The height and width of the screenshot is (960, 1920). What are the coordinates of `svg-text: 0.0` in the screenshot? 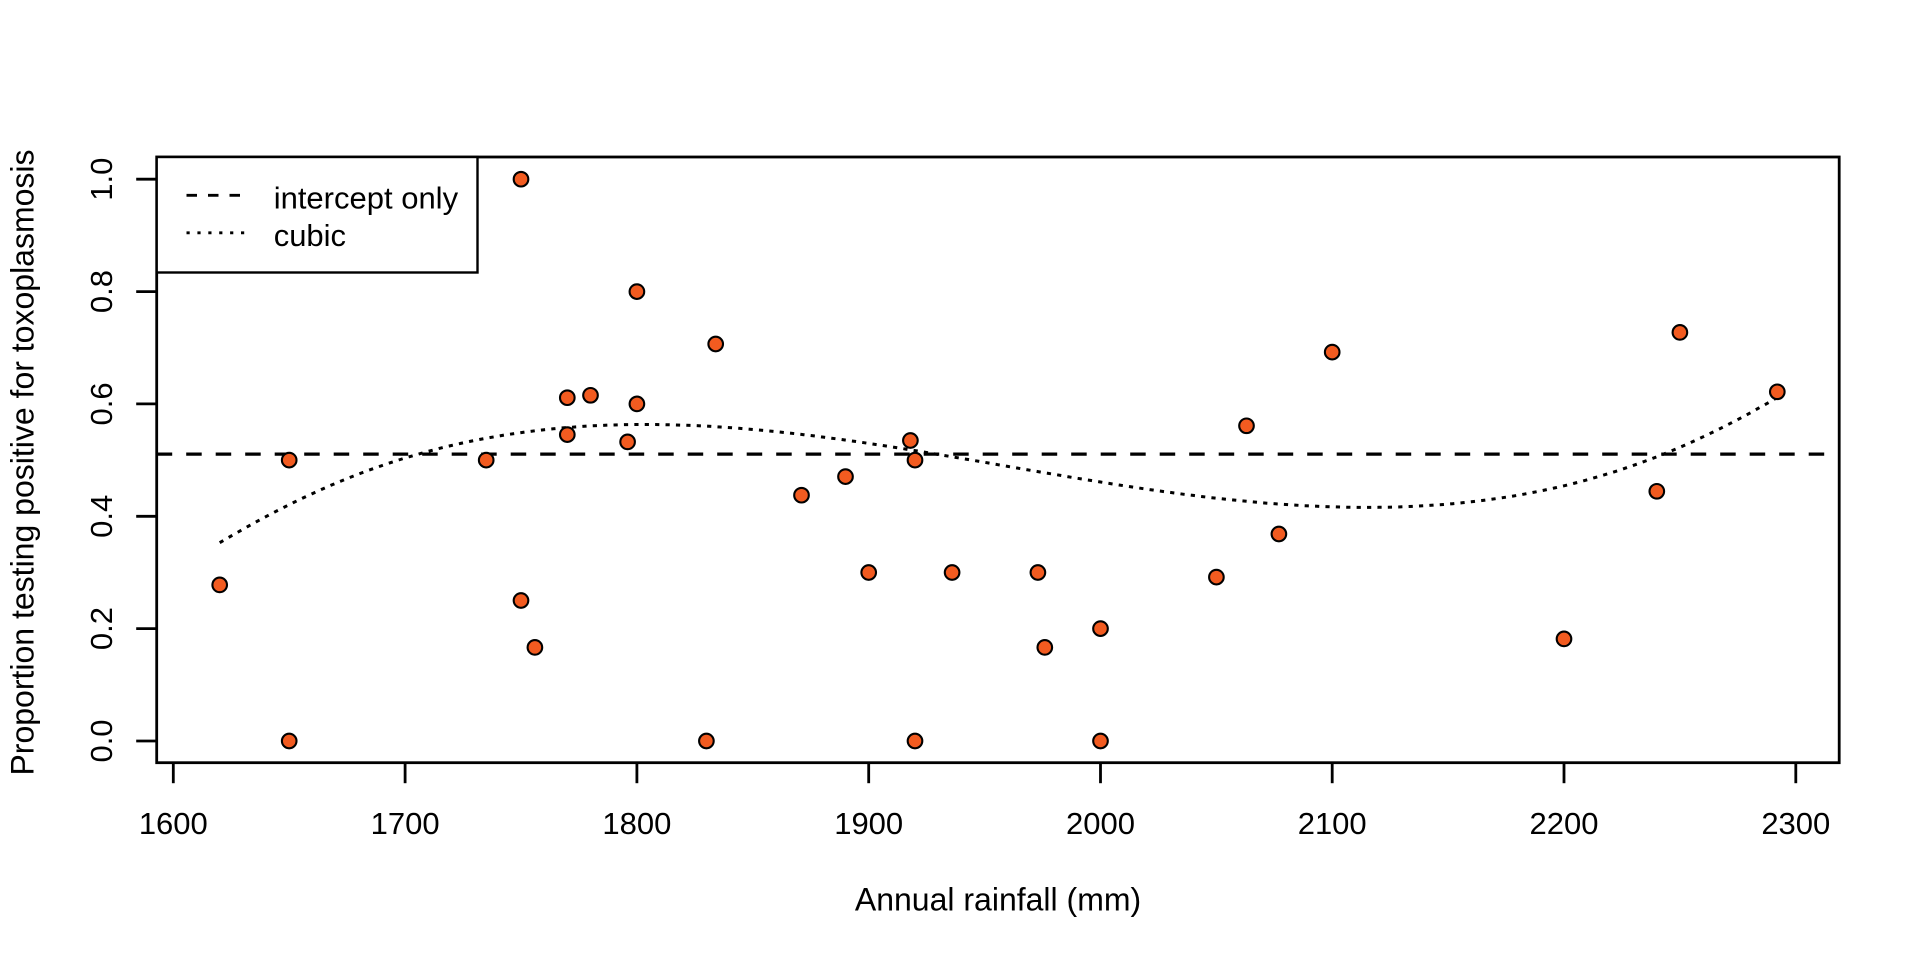 It's located at (101, 740).